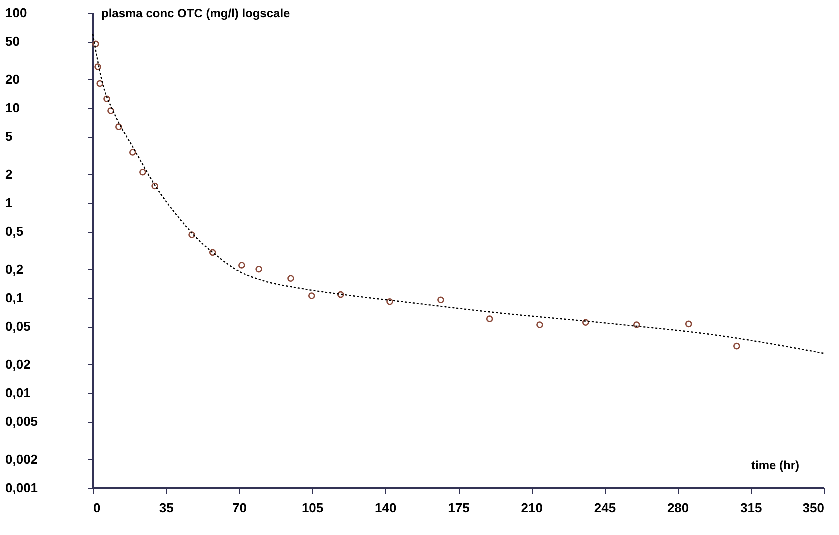 This screenshot has width=839, height=535. Describe the element at coordinates (15, 269) in the screenshot. I see `y-tick-label: 0,2` at that location.